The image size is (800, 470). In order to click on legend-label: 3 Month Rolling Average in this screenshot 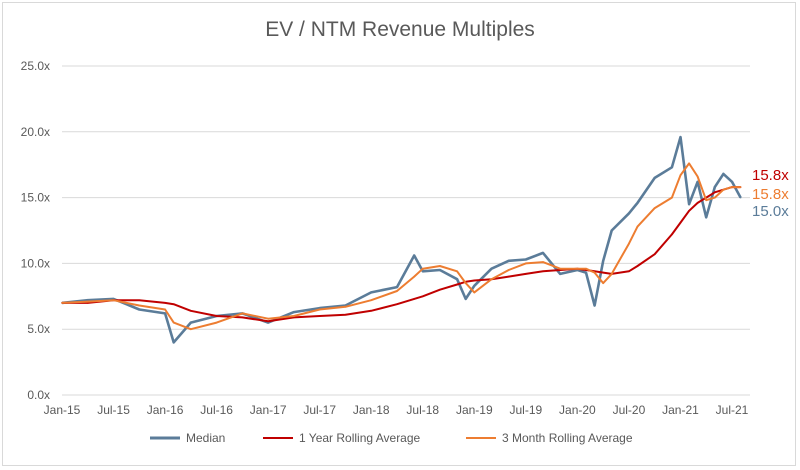, I will do `click(567, 438)`.